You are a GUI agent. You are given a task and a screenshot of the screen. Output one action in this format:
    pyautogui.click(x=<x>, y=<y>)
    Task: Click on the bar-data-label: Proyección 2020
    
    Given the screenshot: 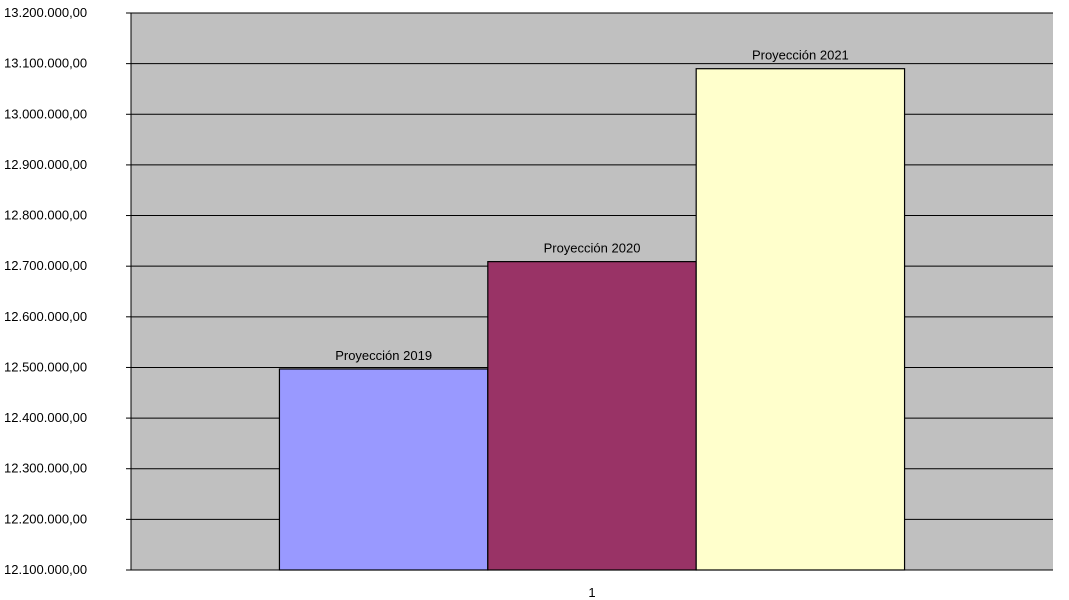 What is the action you would take?
    pyautogui.click(x=592, y=248)
    